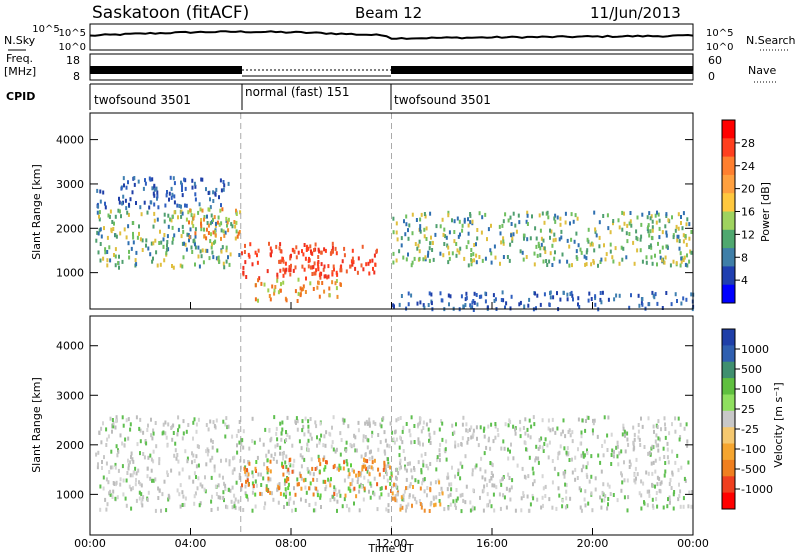 The image size is (800, 554). I want to click on freq-label: Freq., so click(19, 58).